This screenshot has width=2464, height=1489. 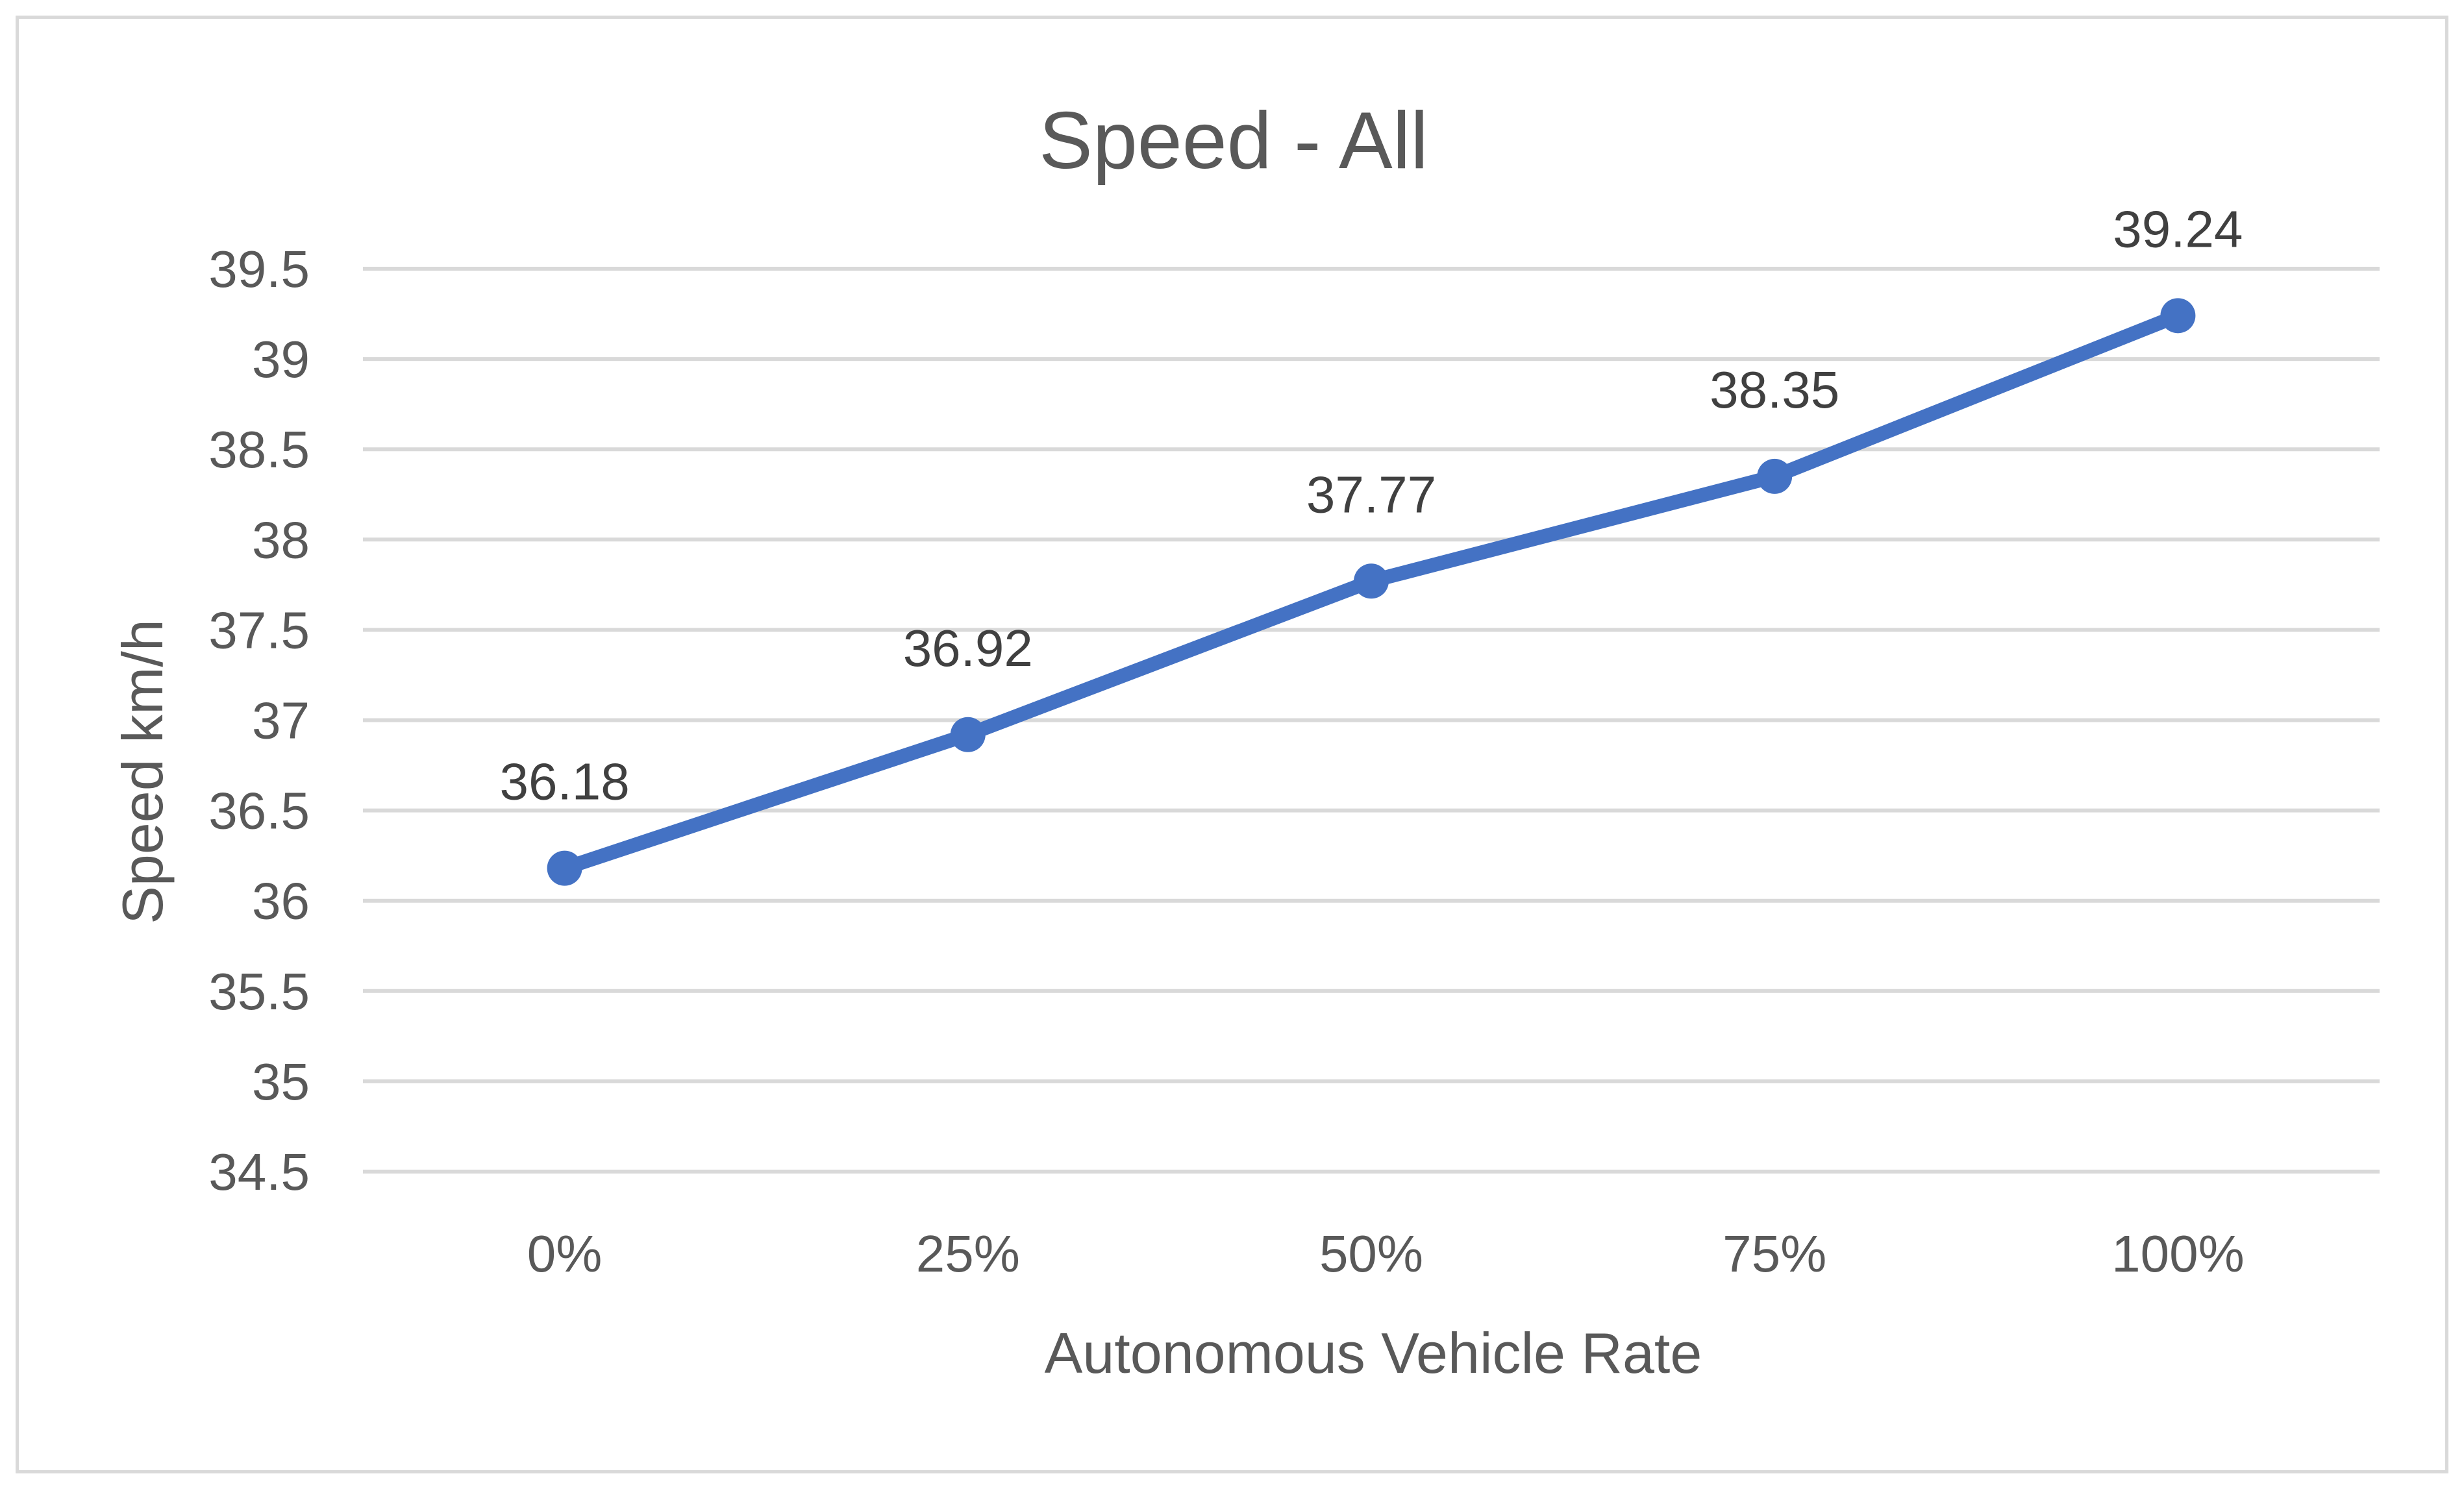 What do you see at coordinates (1774, 390) in the screenshot?
I see `data-label: 38.35` at bounding box center [1774, 390].